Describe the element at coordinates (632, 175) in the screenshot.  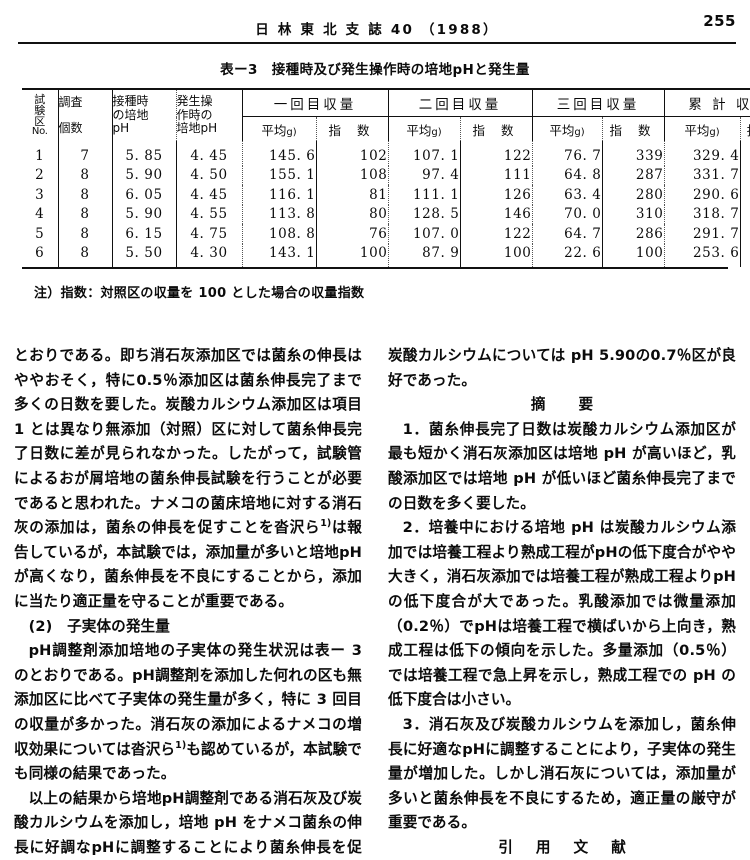
I see `cell-y3-index: 287` at that location.